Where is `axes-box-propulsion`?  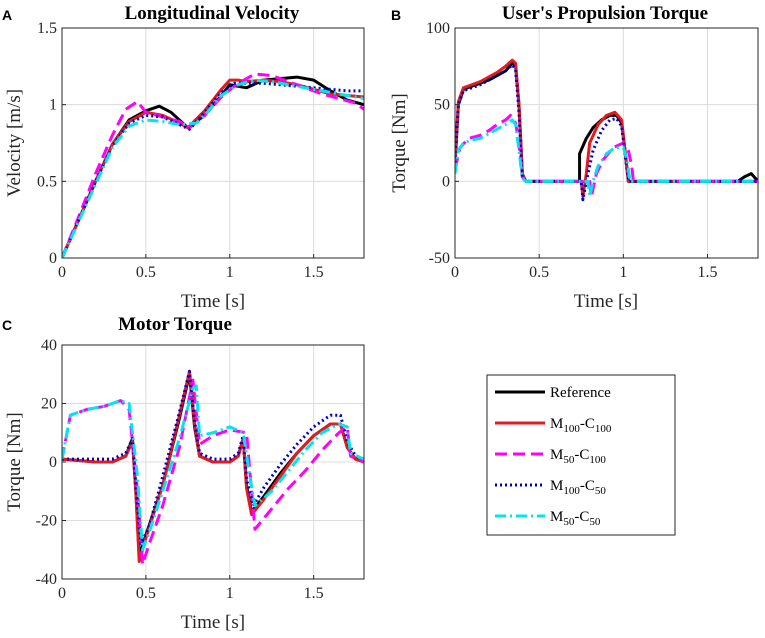
axes-box-propulsion is located at coordinates (606, 143).